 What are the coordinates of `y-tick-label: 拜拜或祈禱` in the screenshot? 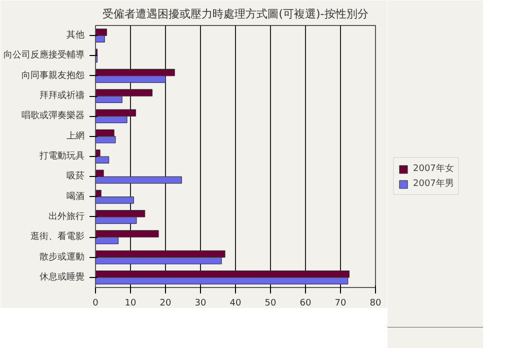 It's located at (62, 96).